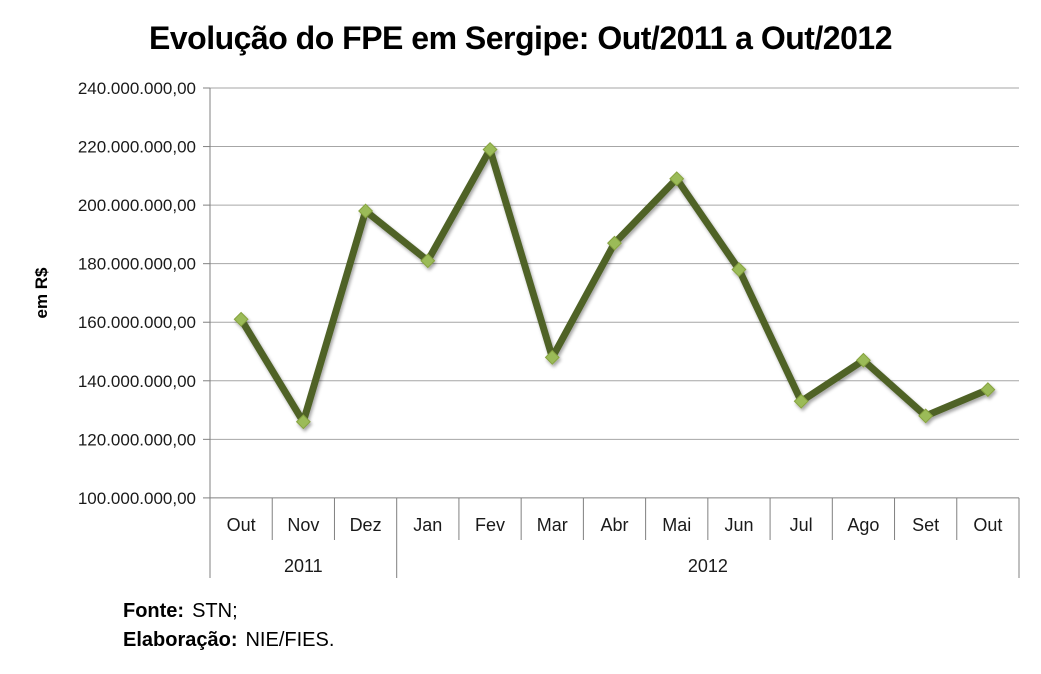 The height and width of the screenshot is (674, 1041). I want to click on x-tick-label: Jul, so click(801, 525).